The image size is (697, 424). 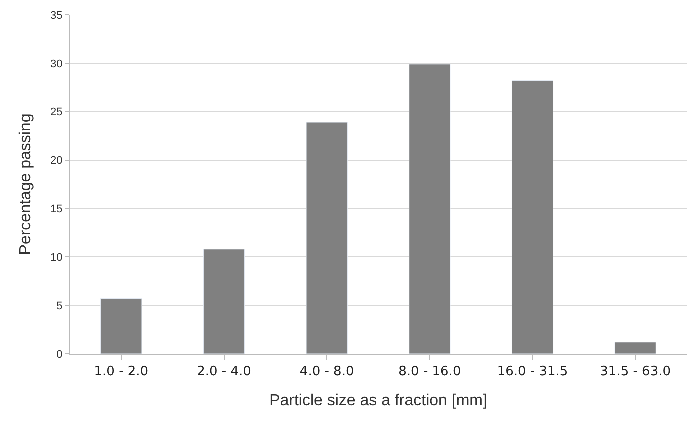 What do you see at coordinates (25, 185) in the screenshot?
I see `y-axis-title: Percentage passing` at bounding box center [25, 185].